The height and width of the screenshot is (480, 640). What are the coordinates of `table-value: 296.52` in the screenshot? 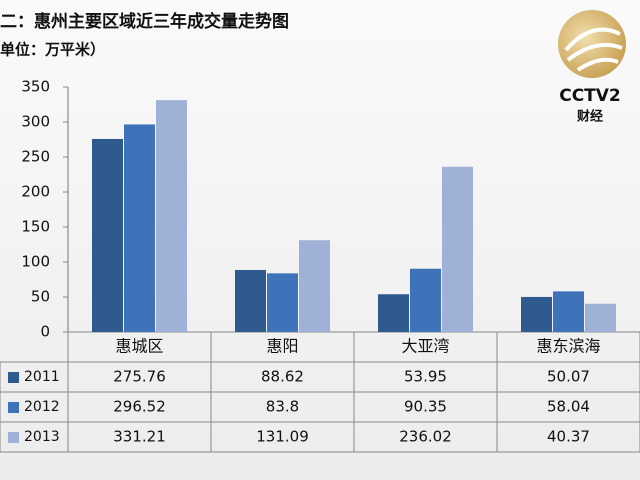 It's located at (139, 407).